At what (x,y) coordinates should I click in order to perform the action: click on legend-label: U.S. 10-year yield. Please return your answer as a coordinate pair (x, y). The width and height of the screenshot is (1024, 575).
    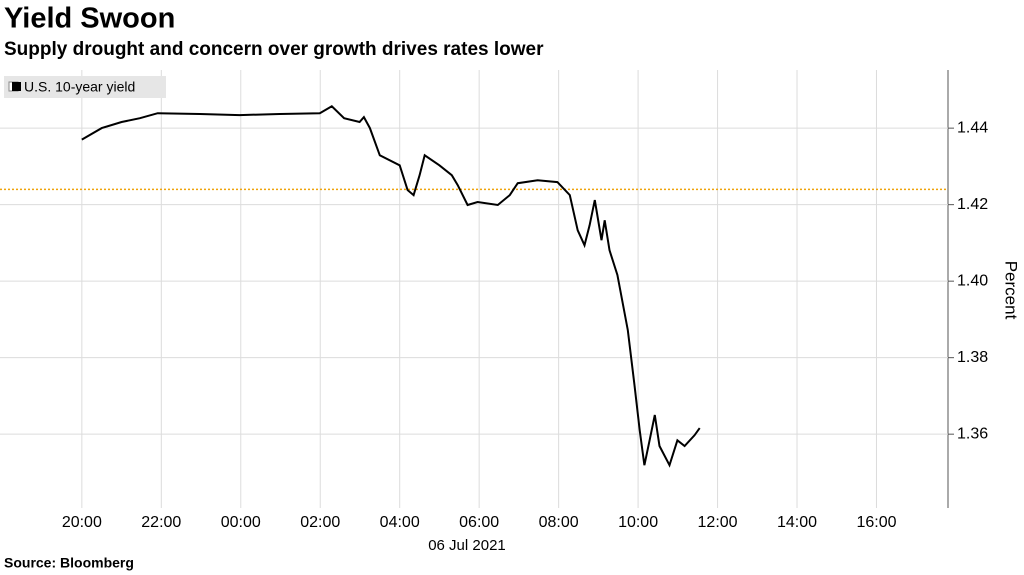
    Looking at the image, I should click on (79, 87).